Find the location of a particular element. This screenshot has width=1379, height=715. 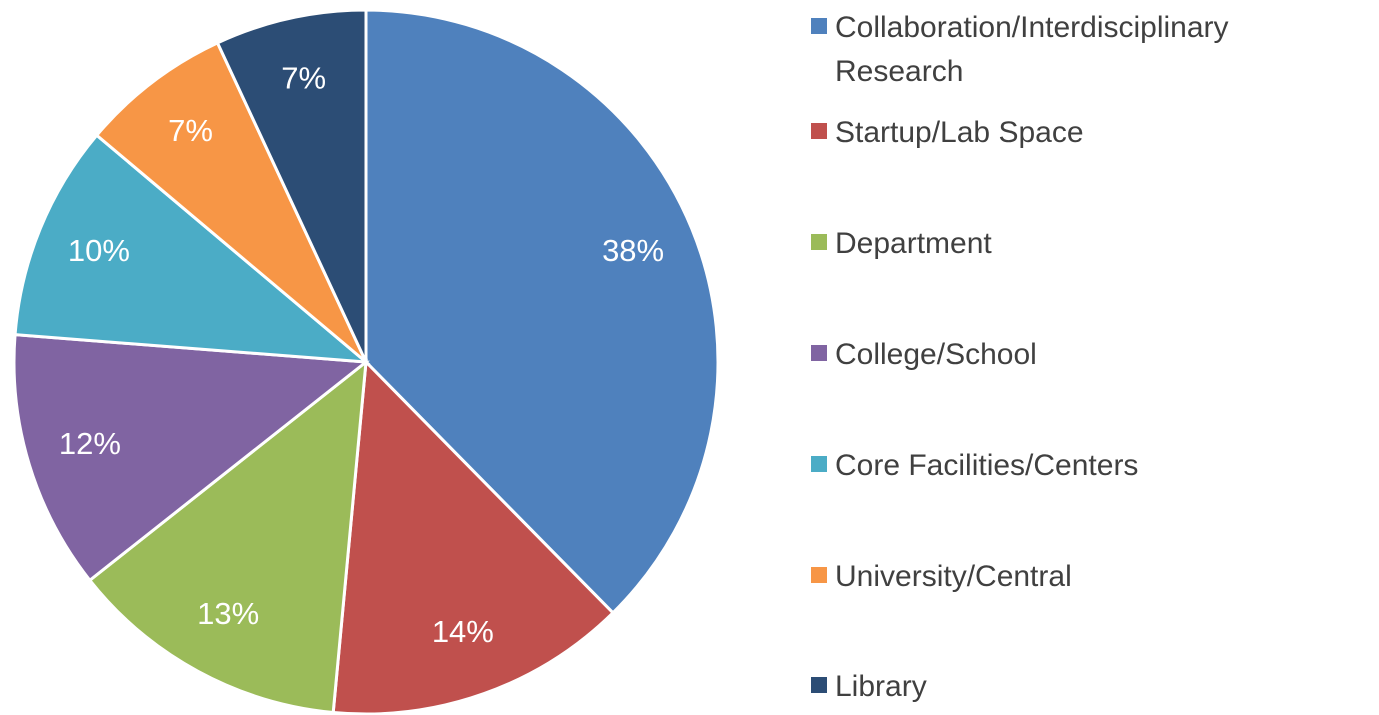

legend-item: Startup/Lab Space is located at coordinates (1091, 133).